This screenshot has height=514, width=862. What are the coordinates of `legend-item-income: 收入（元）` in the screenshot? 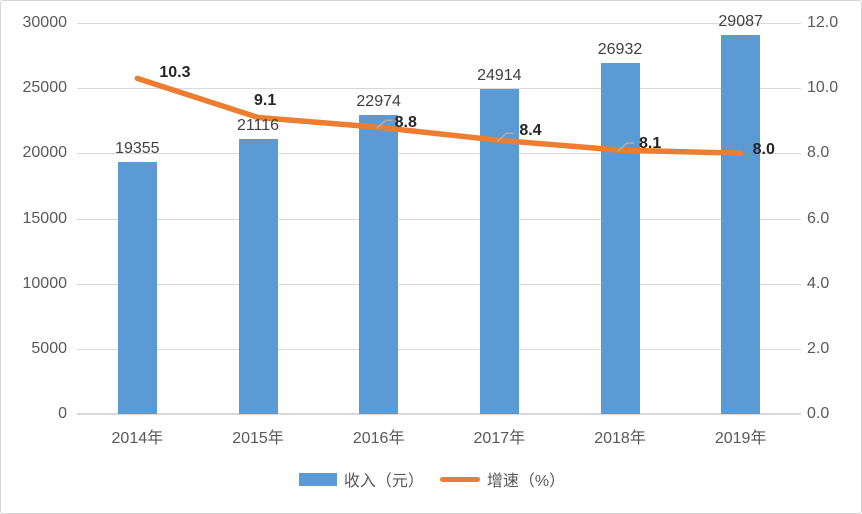 It's located at (361, 479).